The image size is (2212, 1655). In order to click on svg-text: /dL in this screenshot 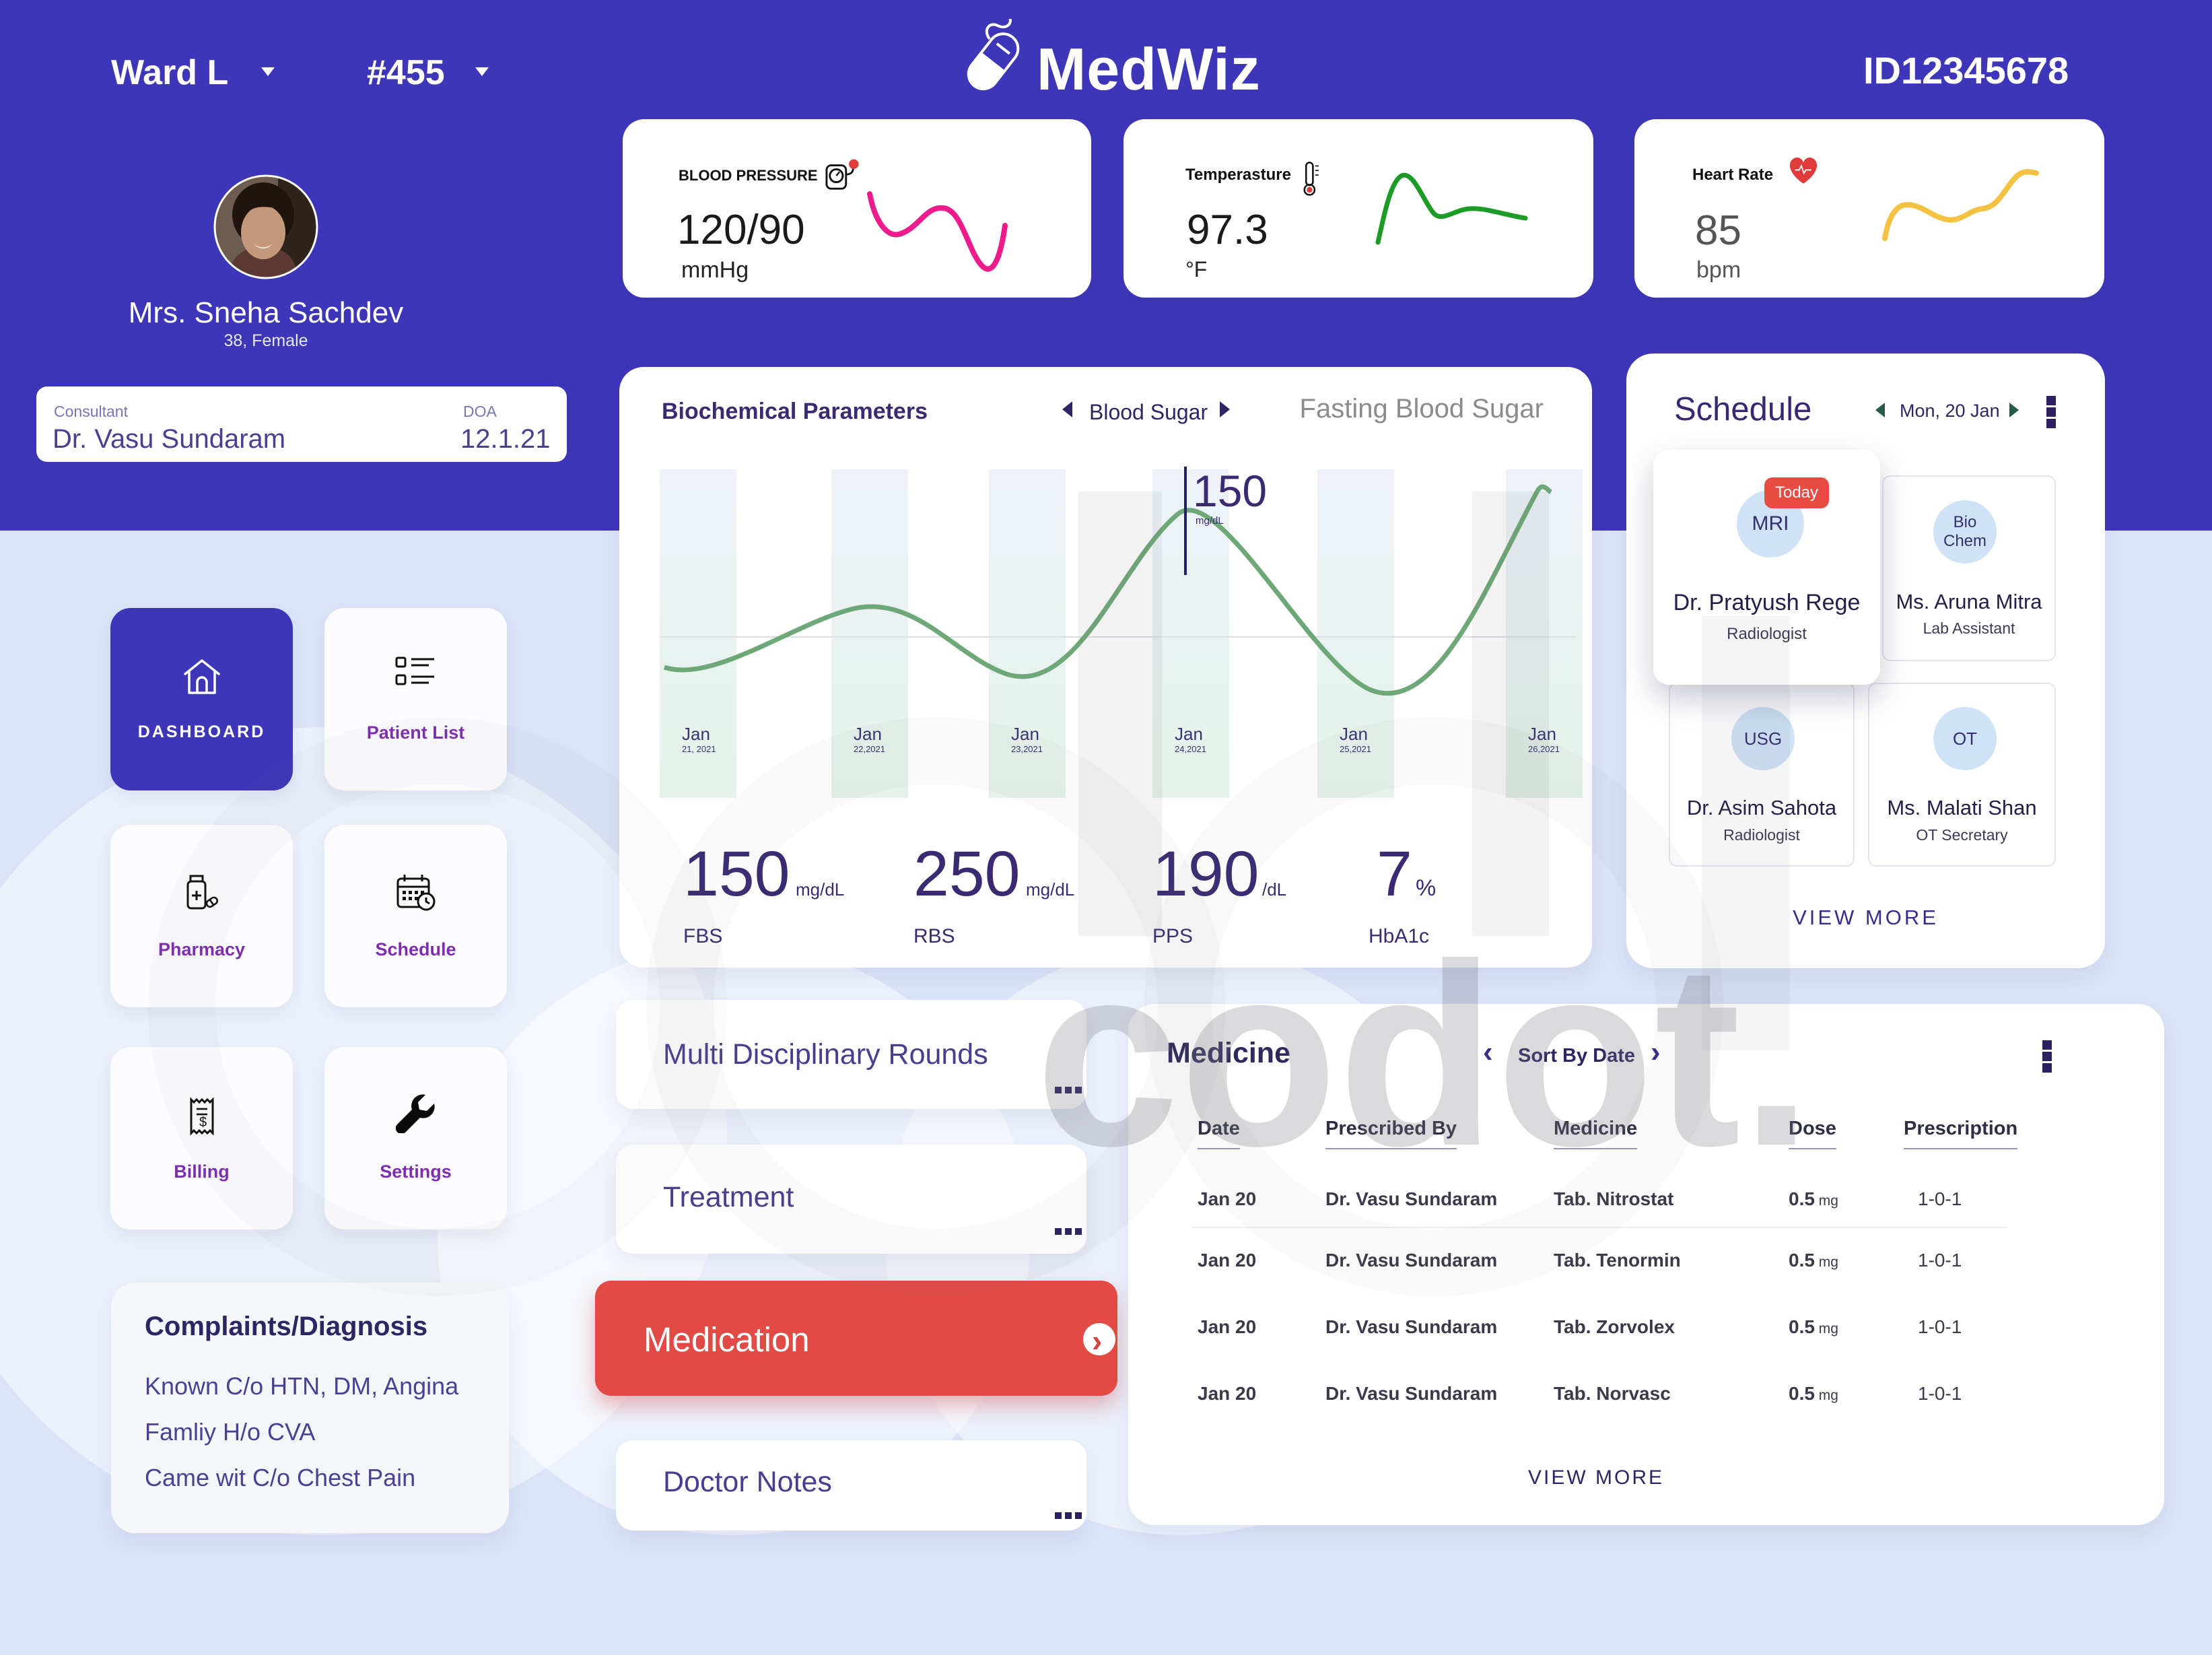, I will do `click(1274, 889)`.